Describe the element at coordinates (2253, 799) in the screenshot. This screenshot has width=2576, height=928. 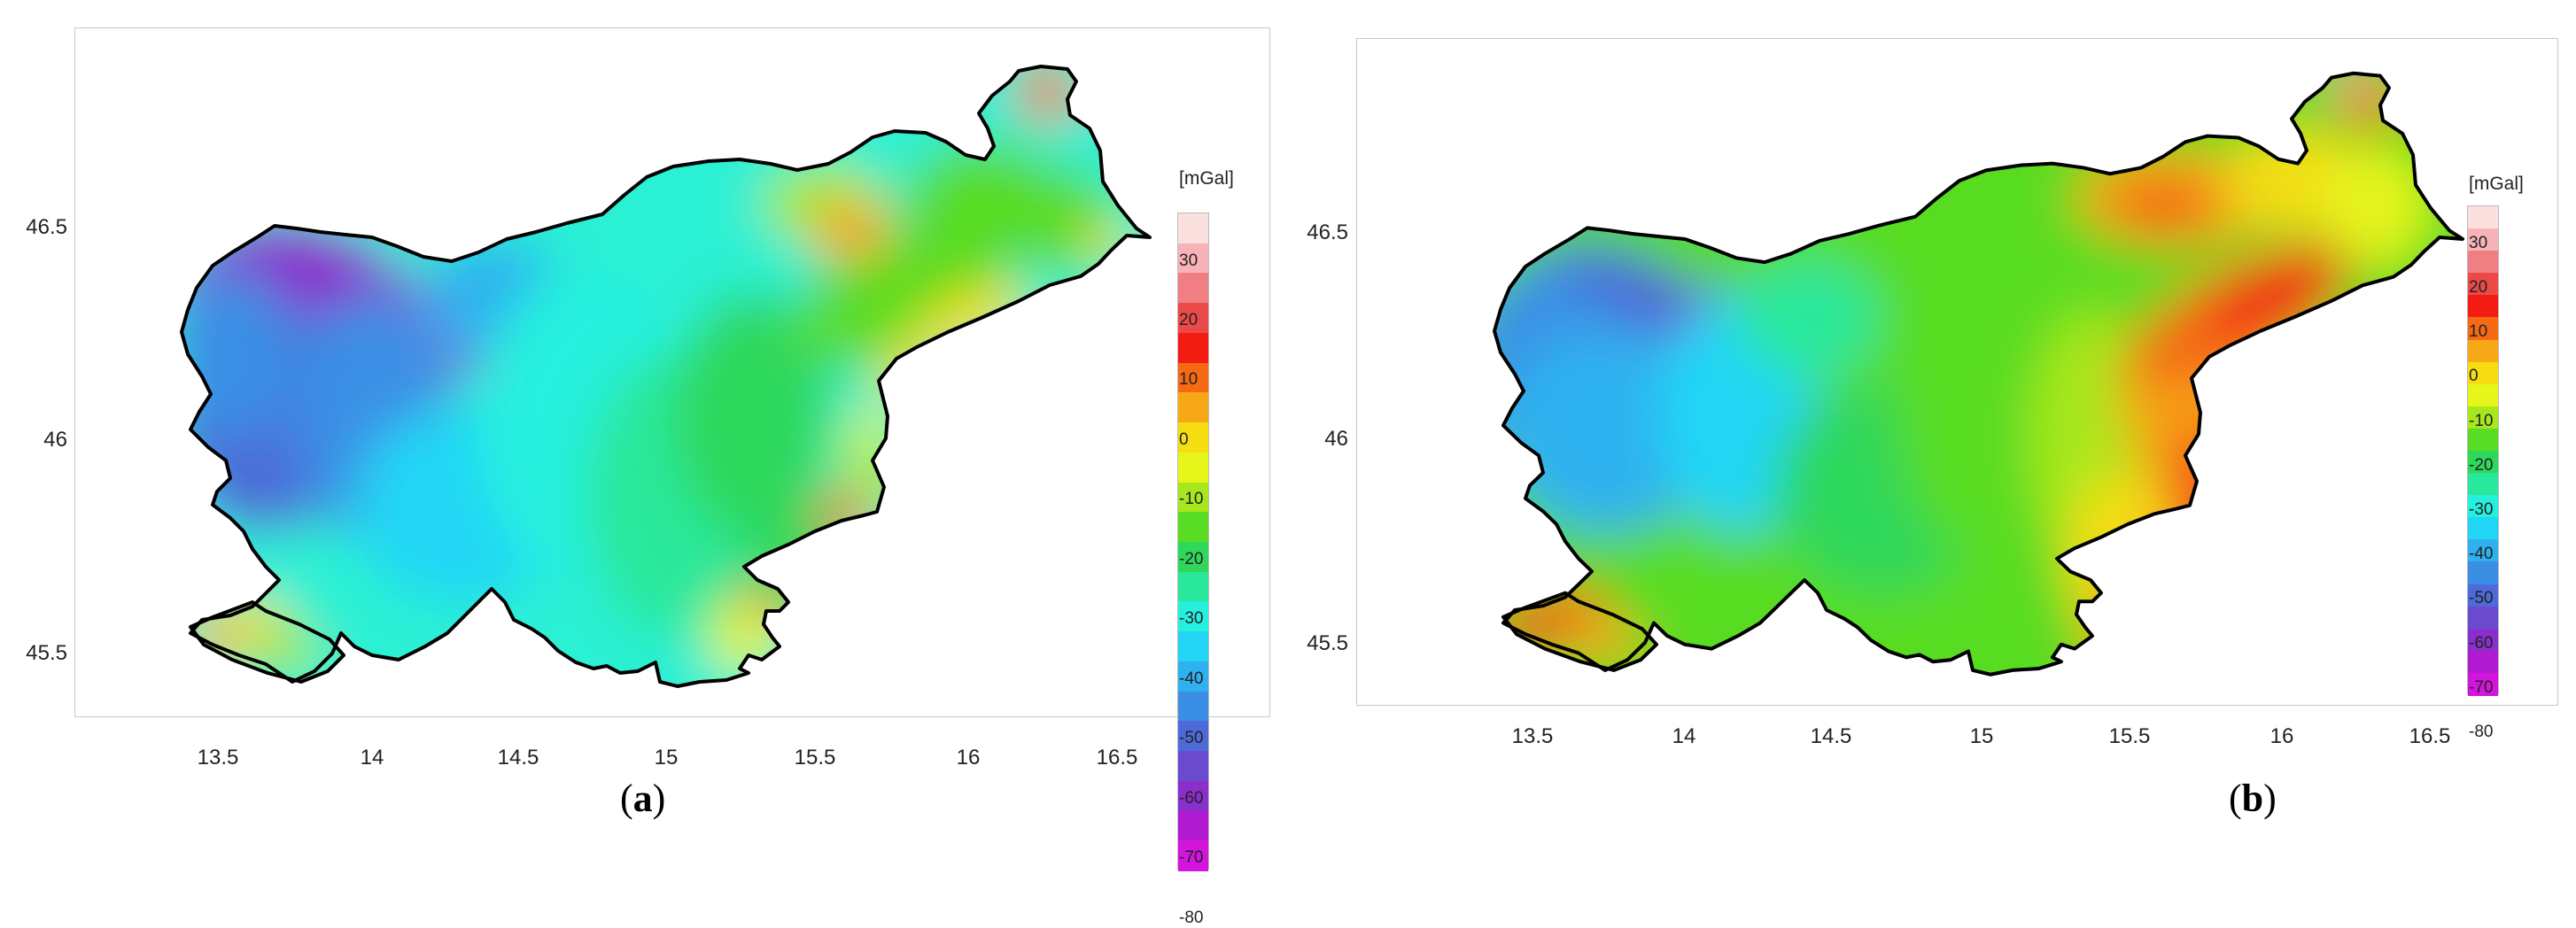
I see `panel-caption-b: (b)` at that location.